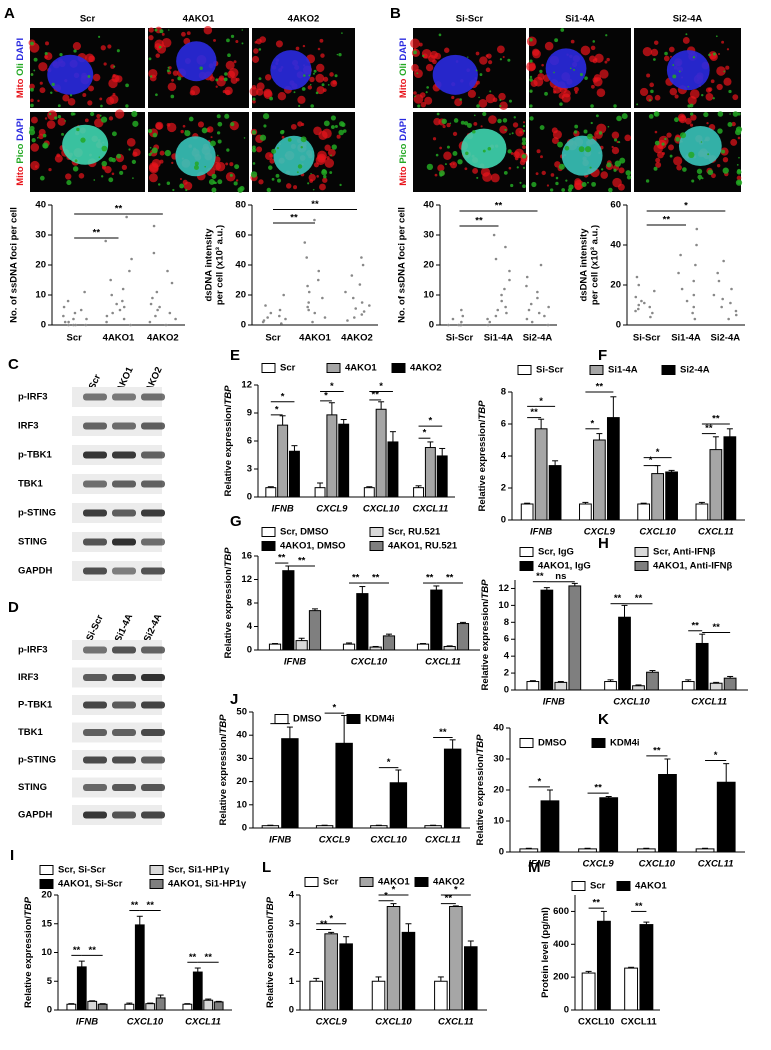 Image resolution: width=771 pixels, height=1050 pixels. What do you see at coordinates (615, 285) in the screenshot?
I see `y-tick-label: 20` at bounding box center [615, 285].